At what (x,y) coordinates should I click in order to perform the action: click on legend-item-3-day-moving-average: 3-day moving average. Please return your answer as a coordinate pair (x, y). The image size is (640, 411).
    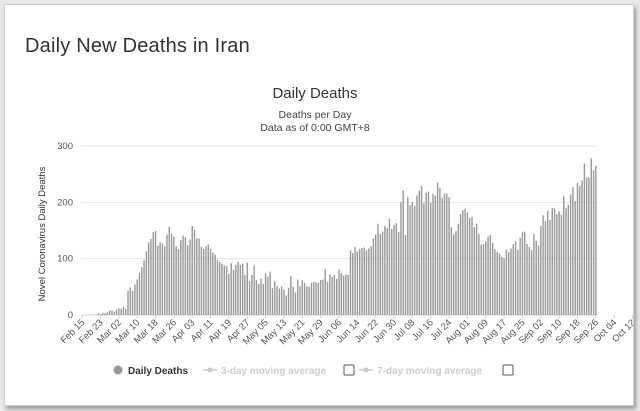
    Looking at the image, I should click on (273, 371).